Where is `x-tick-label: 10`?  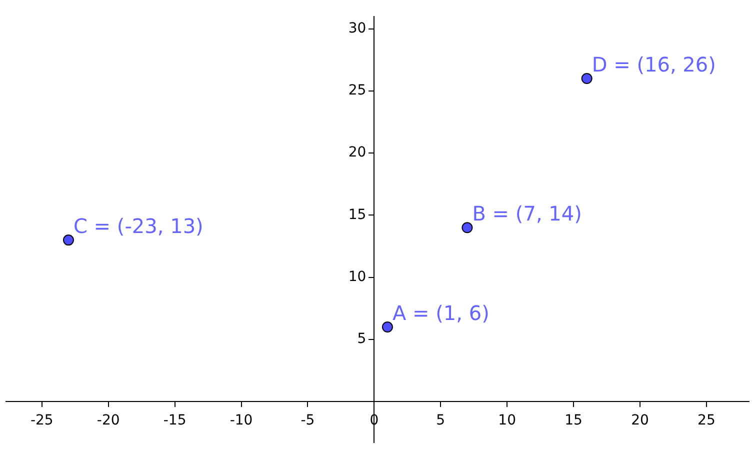
x-tick-label: 10 is located at coordinates (507, 420).